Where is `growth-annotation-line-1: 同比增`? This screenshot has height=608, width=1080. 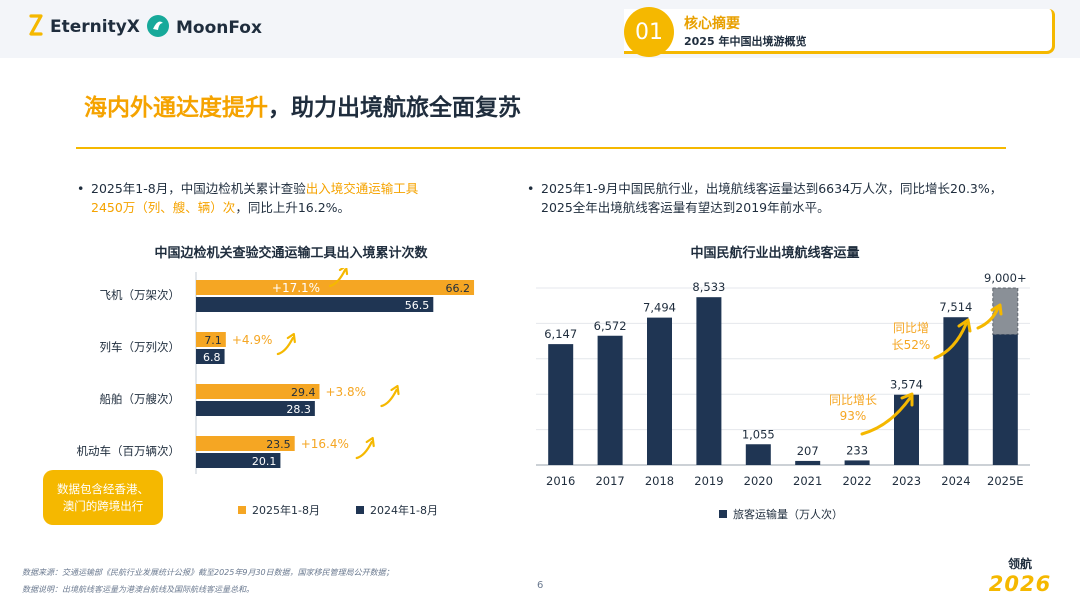
growth-annotation-line-1: 同比增 is located at coordinates (911, 328).